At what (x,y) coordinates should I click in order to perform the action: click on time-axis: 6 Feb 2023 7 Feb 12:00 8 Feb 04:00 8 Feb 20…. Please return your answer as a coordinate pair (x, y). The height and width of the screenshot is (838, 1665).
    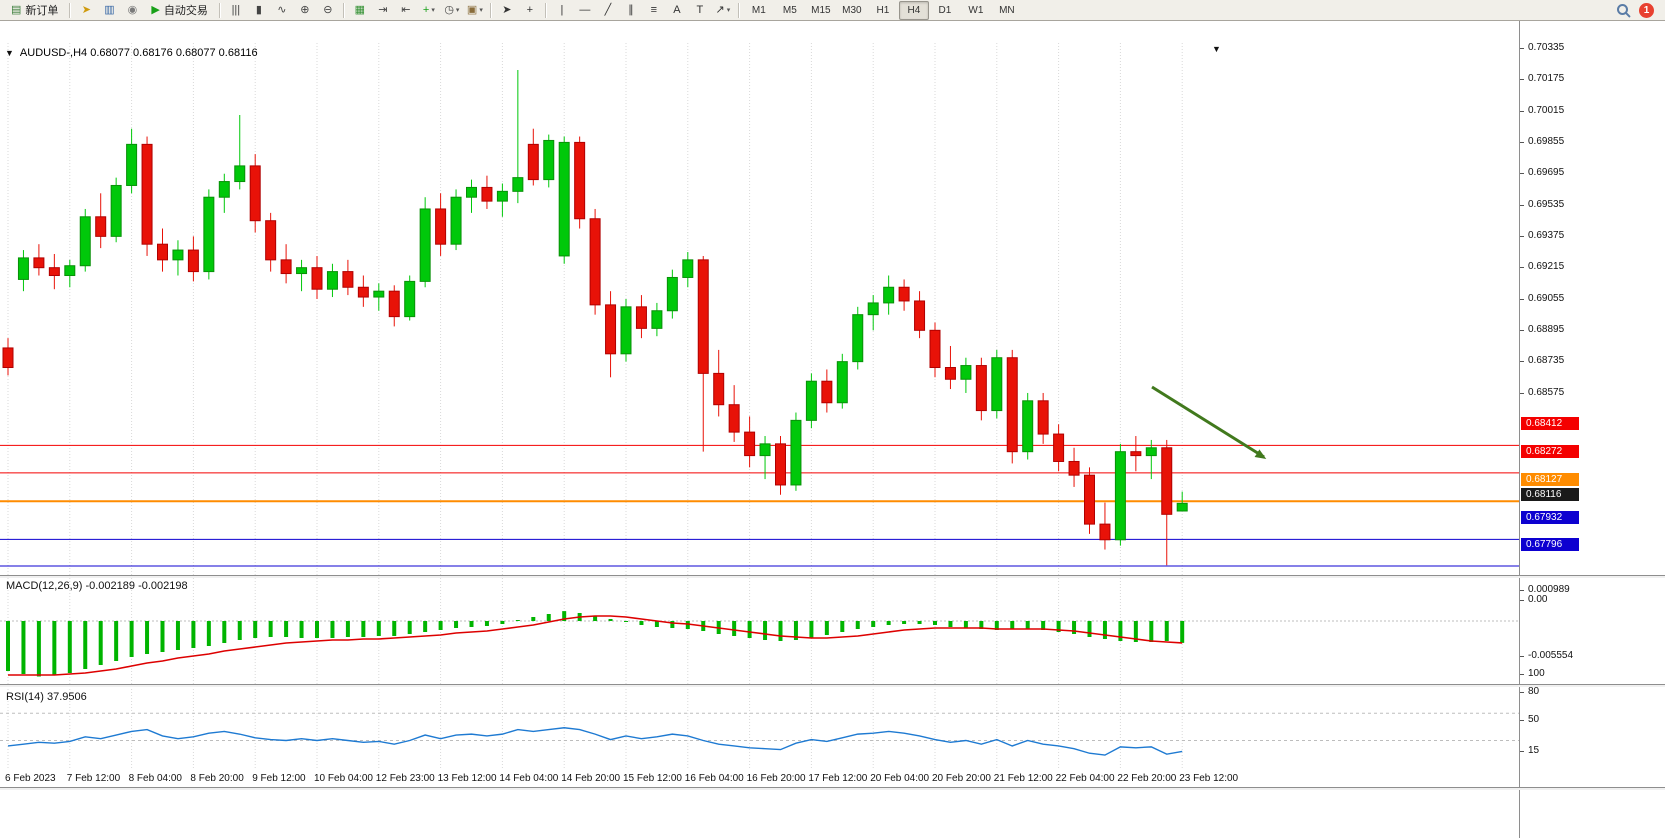
    Looking at the image, I should click on (759, 779).